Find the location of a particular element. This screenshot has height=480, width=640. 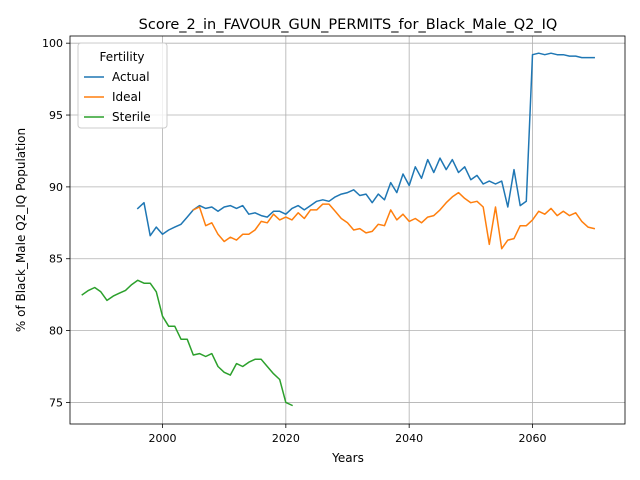

legend-items: Actual Ideal Sterile is located at coordinates (117, 97).